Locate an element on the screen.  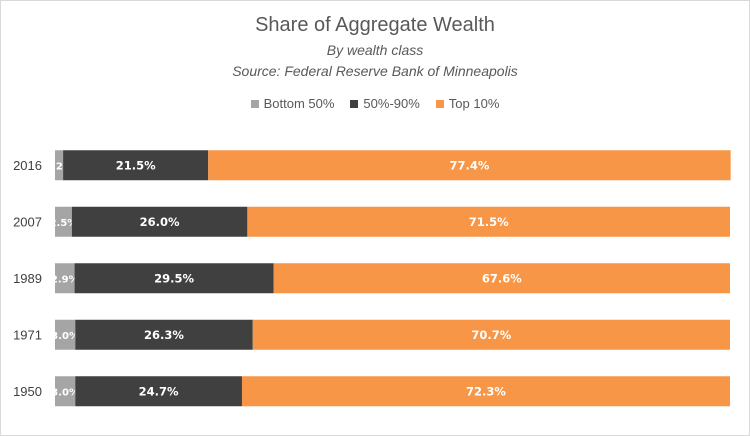
data-label: 77.4% is located at coordinates (469, 165).